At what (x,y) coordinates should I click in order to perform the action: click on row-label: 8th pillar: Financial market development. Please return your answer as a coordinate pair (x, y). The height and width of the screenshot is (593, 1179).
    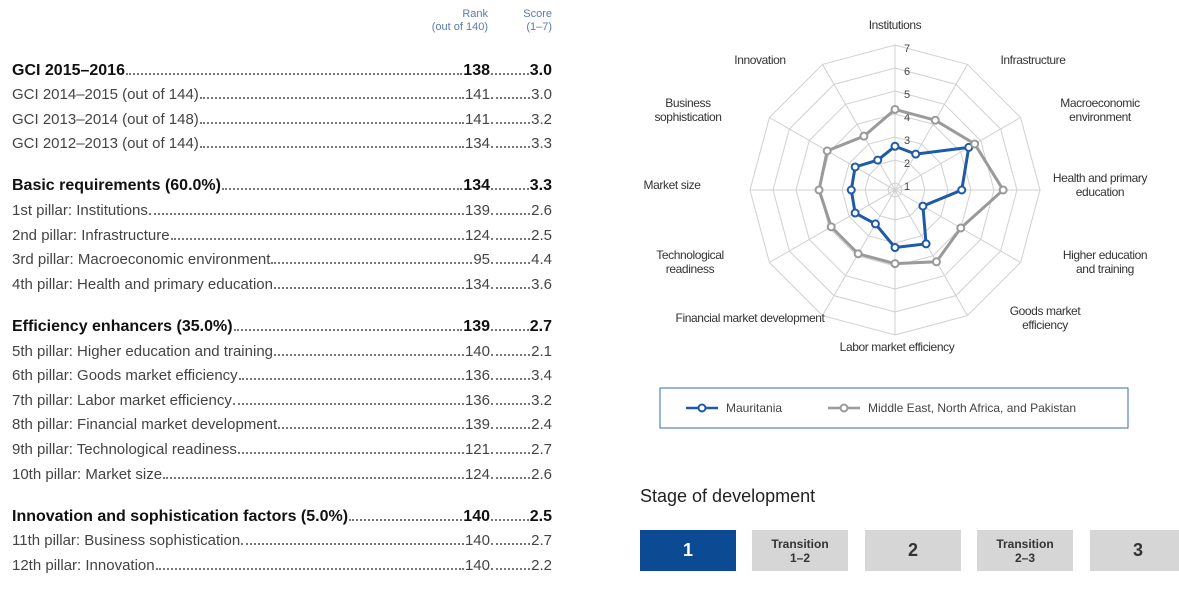
    Looking at the image, I should click on (145, 425).